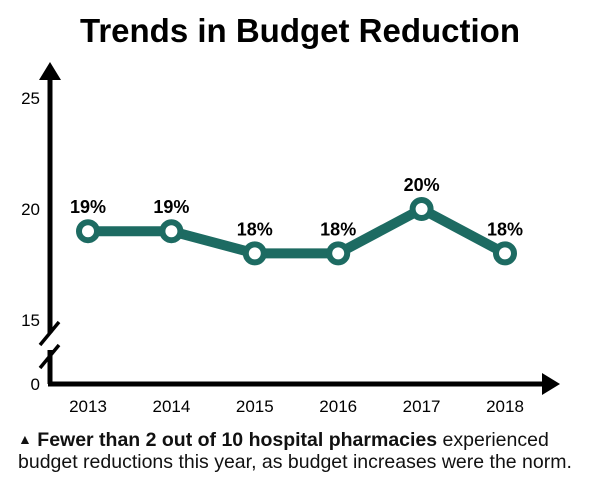 The image size is (600, 485). Describe the element at coordinates (171, 406) in the screenshot. I see `x-tick-label: 2014` at that location.